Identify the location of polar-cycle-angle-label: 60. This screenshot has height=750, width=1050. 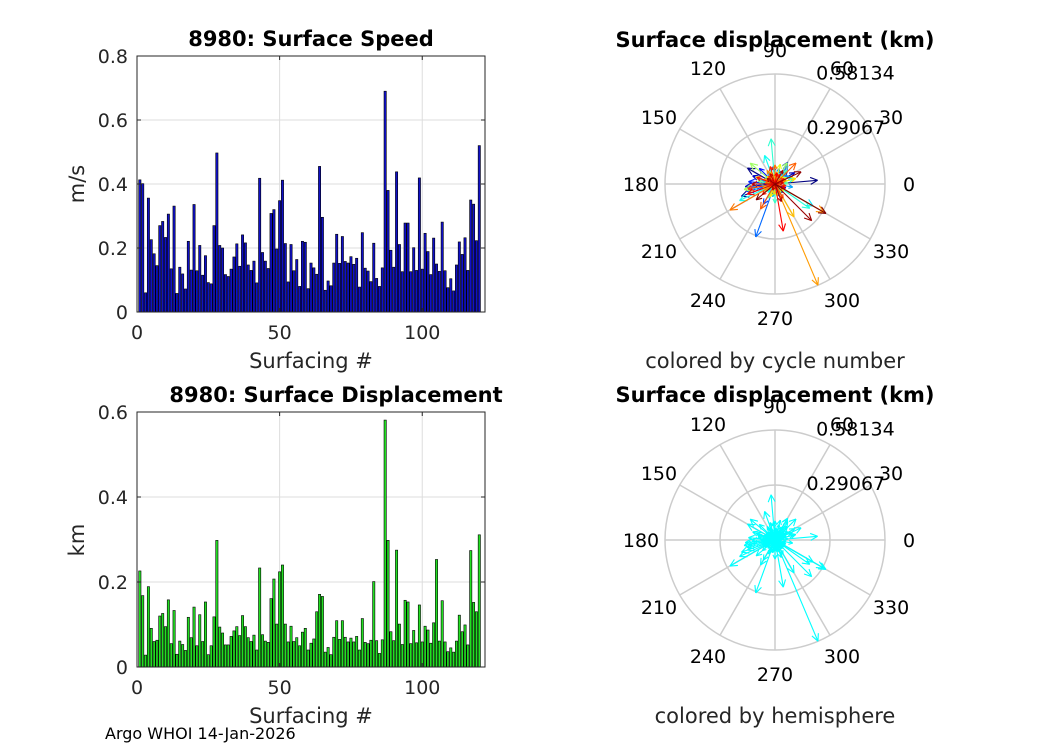
(842, 69).